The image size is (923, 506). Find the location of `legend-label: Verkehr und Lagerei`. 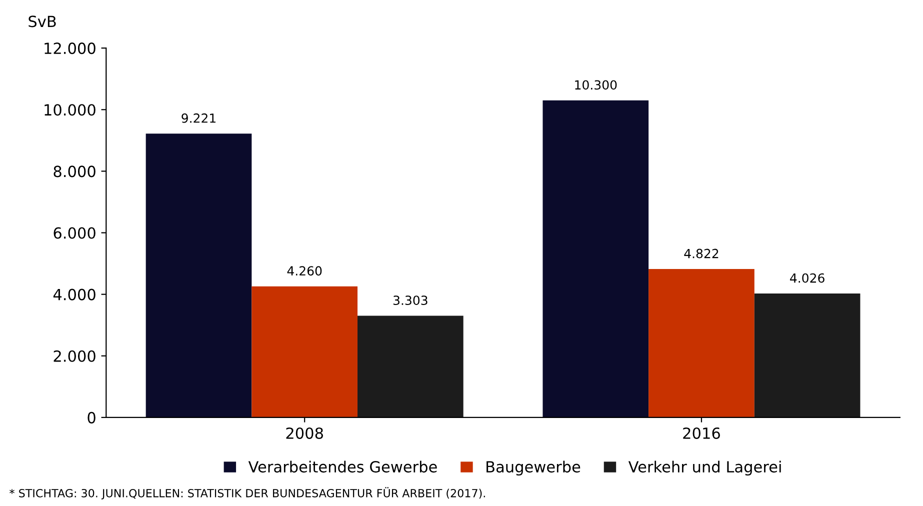

legend-label: Verkehr und Lagerei is located at coordinates (704, 468).